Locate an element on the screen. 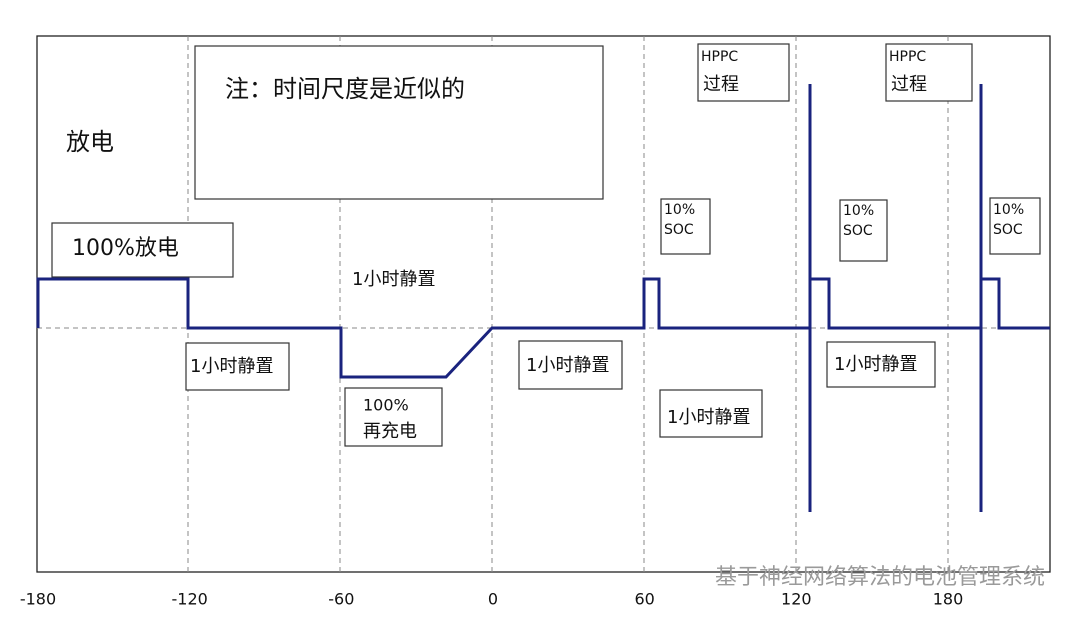 The image size is (1080, 628). x-axis: -180 -120 -60 0 60 120 180 is located at coordinates (491, 599).